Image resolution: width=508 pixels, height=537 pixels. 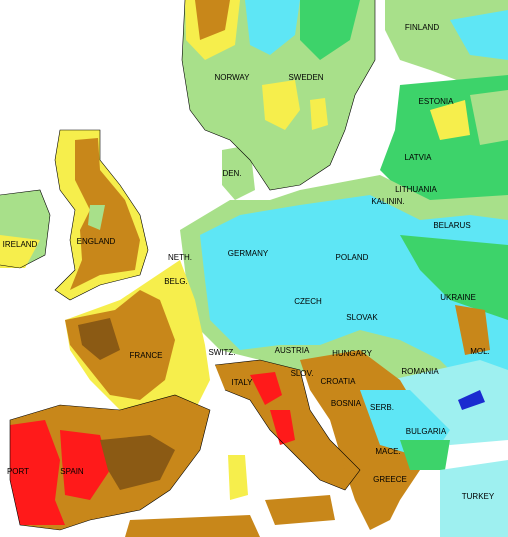 I want to click on country-label: NORWAY, so click(x=233, y=77).